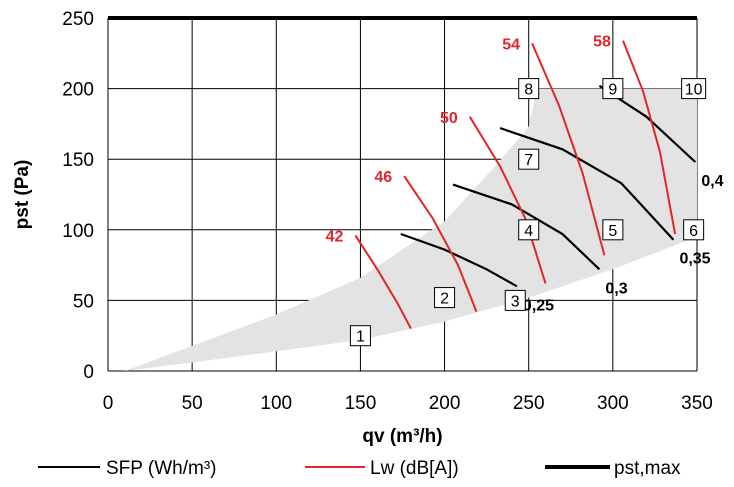 This screenshot has height=487, width=734. What do you see at coordinates (616, 288) in the screenshot?
I see `sfp-label: 0,3` at bounding box center [616, 288].